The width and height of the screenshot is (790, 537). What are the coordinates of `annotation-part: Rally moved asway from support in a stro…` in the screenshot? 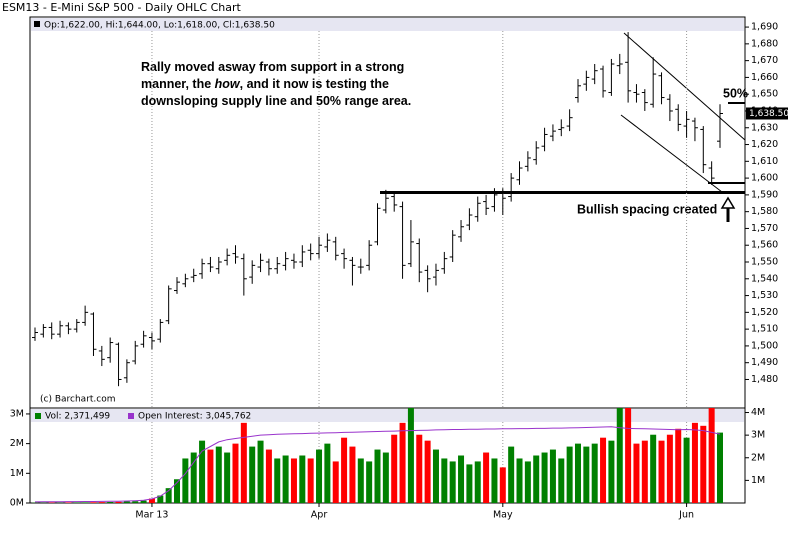 It's located at (272, 67).